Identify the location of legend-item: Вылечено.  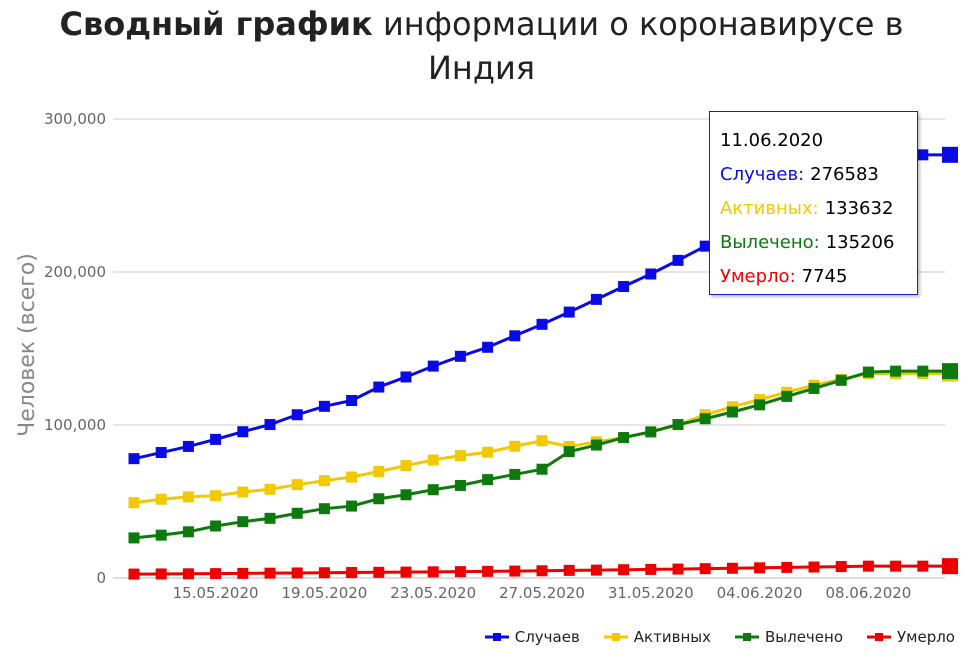
(788, 637).